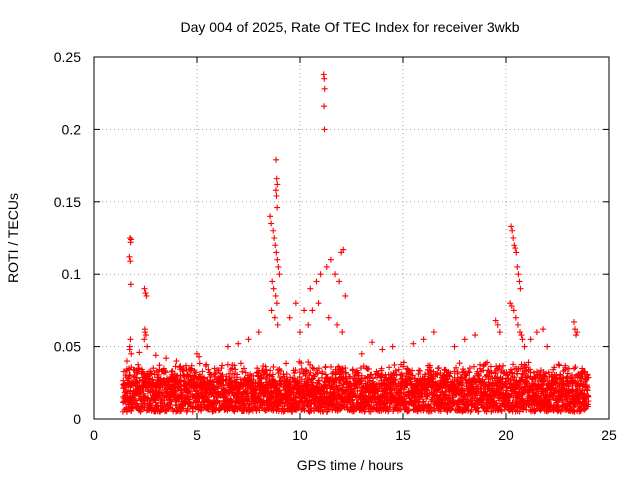 This screenshot has height=480, width=640. I want to click on y-tick-label: 0.15, so click(67, 202).